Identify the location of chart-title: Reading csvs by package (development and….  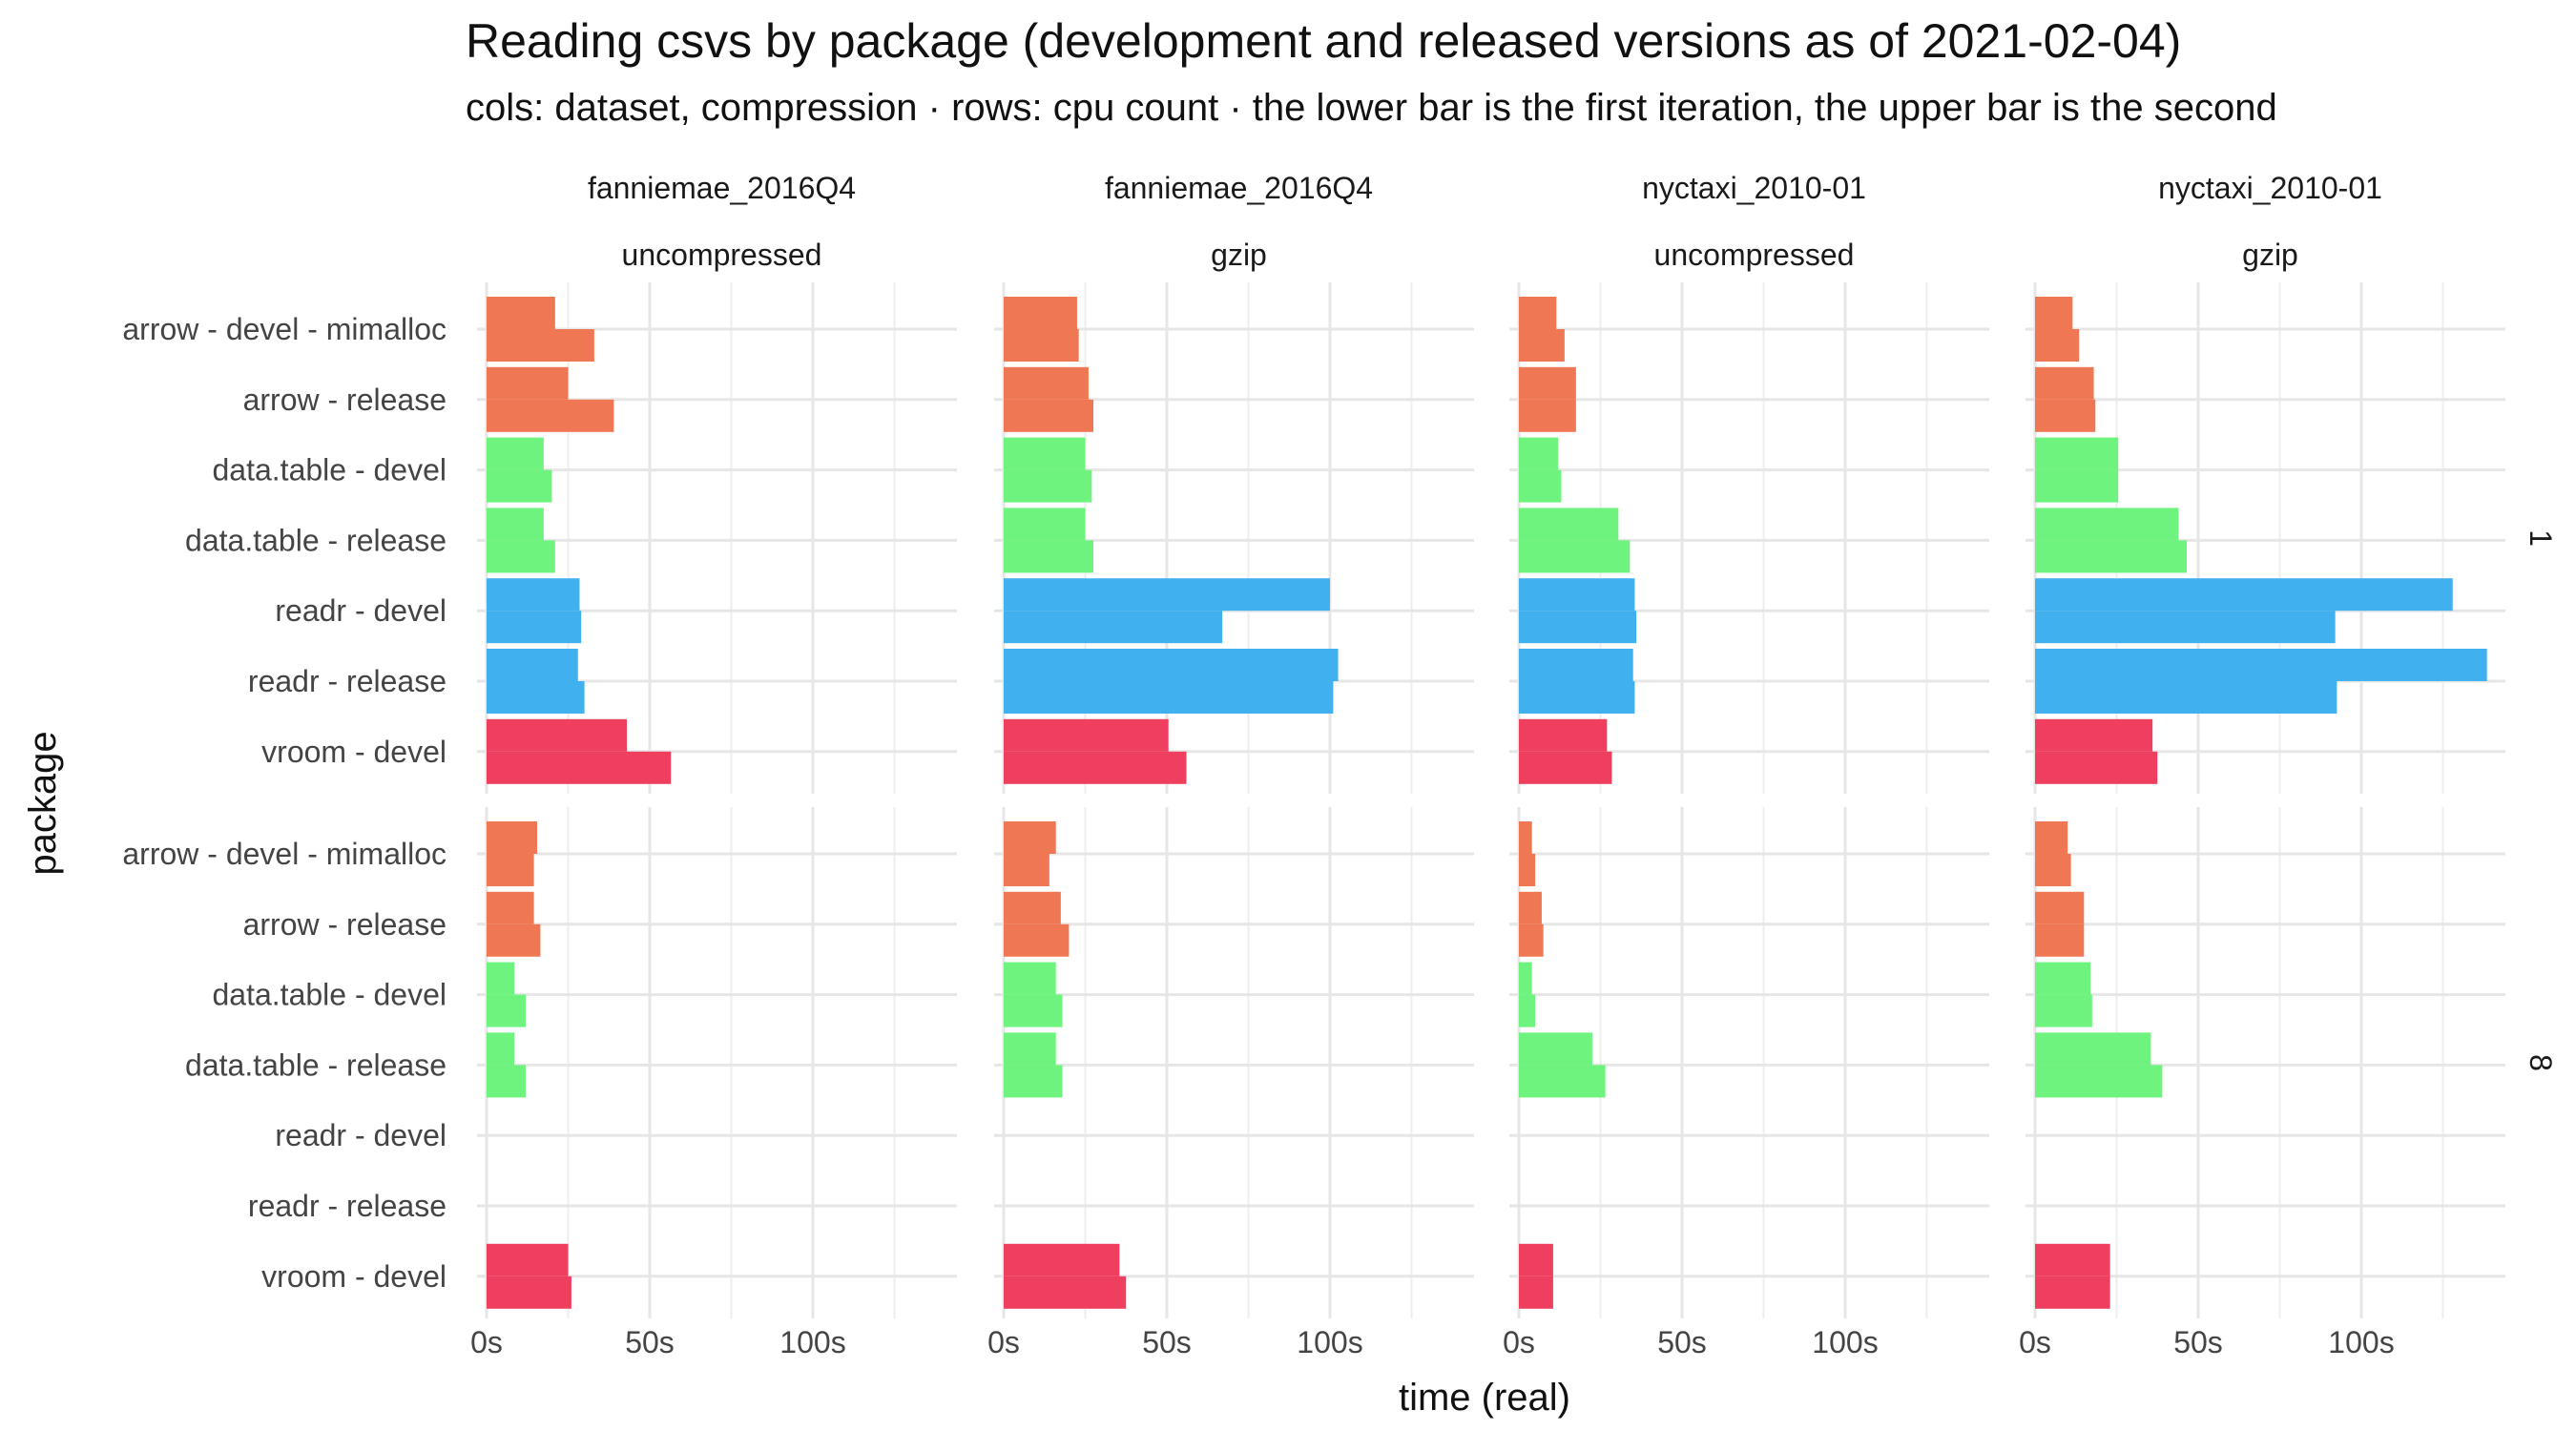
(1323, 41).